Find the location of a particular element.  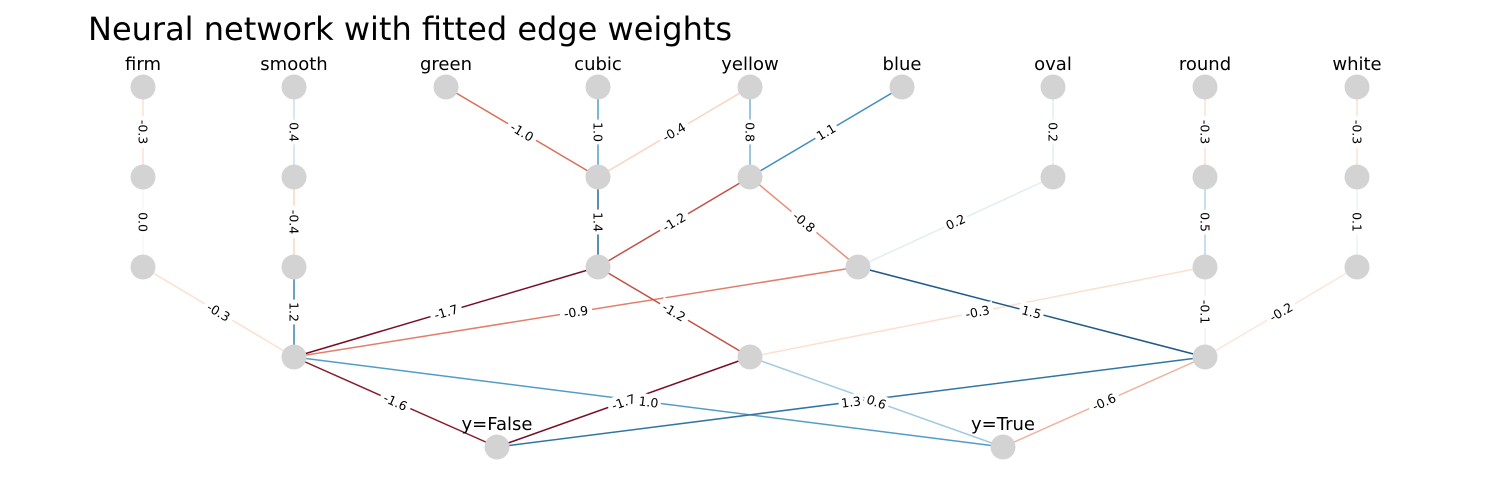

node-h1_round is located at coordinates (1205, 177).